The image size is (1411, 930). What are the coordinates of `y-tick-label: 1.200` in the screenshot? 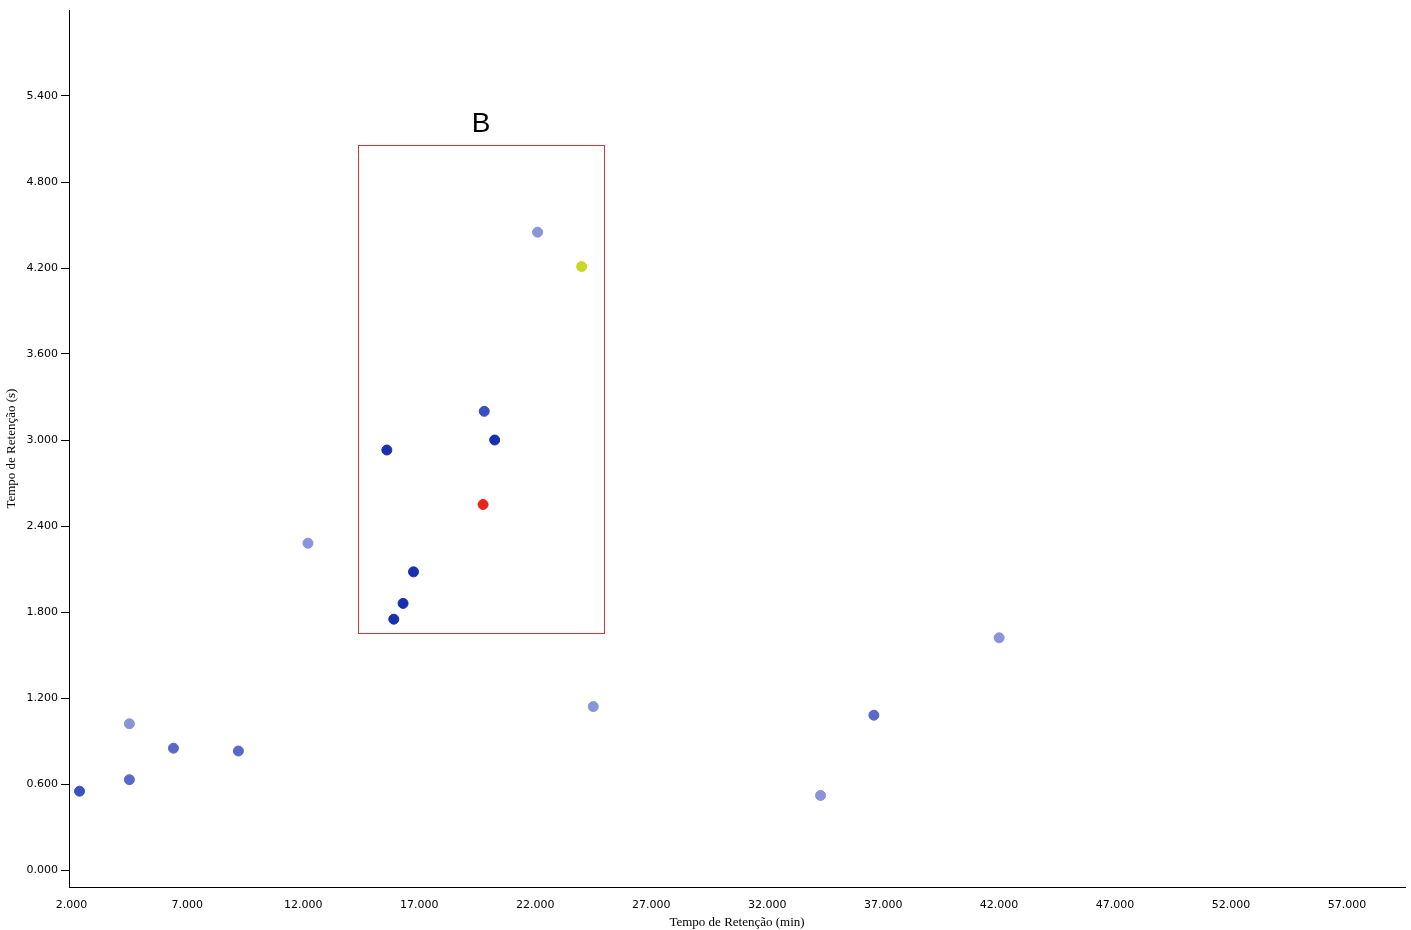 It's located at (42, 697).